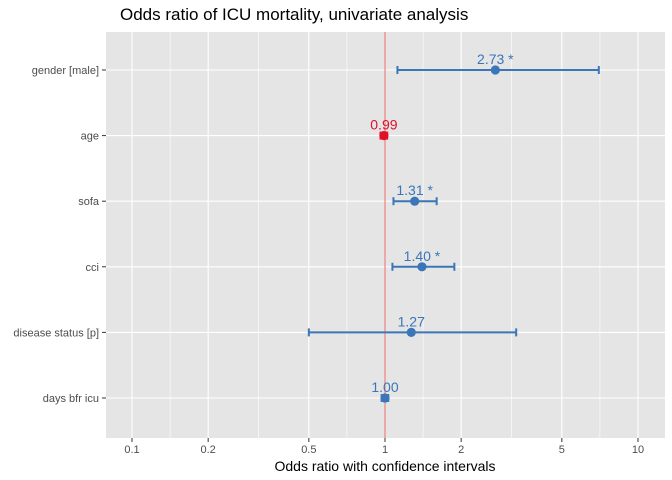 Image resolution: width=672 pixels, height=480 pixels. What do you see at coordinates (308, 450) in the screenshot?
I see `x-tick-label: 0.5` at bounding box center [308, 450].